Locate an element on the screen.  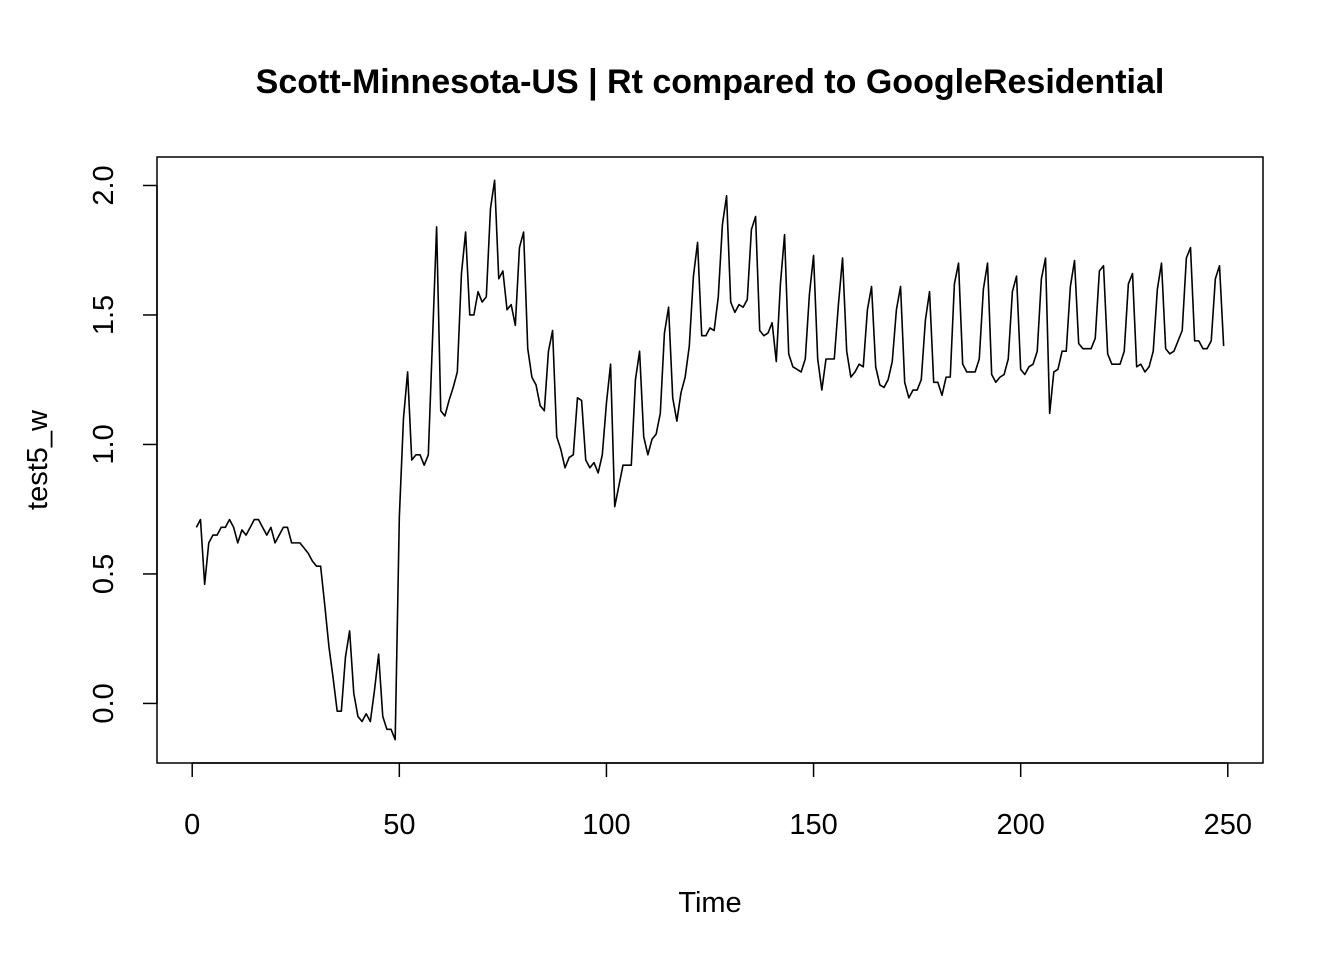
y-tick-label: 1.5 is located at coordinates (104, 315).